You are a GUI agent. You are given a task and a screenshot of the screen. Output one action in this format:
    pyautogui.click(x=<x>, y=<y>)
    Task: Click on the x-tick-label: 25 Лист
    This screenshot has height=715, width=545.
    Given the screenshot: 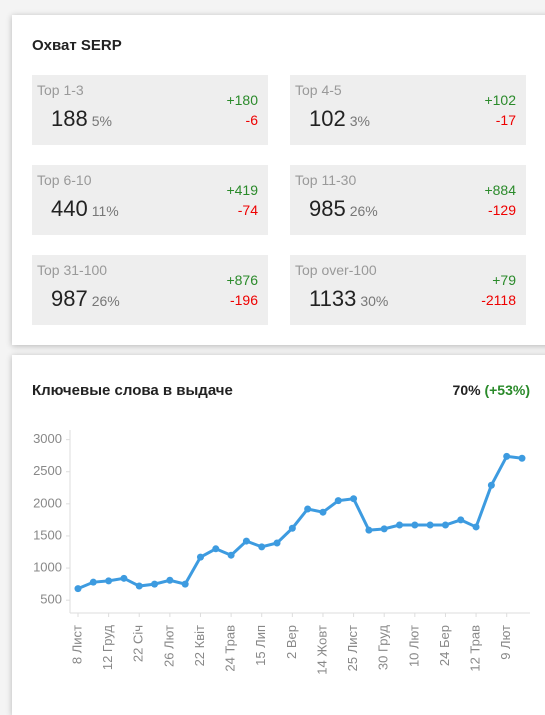 What is the action you would take?
    pyautogui.click(x=352, y=648)
    